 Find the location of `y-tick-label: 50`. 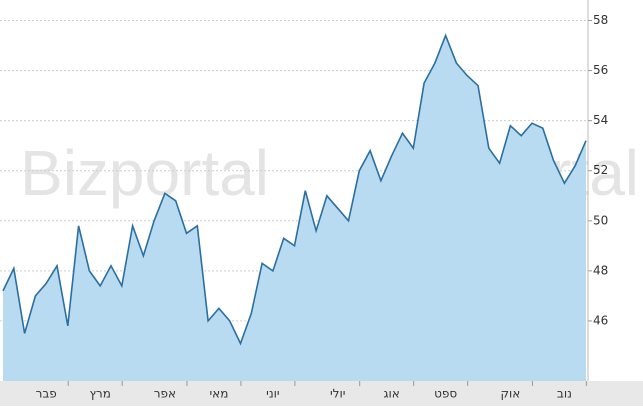

y-tick-label: 50 is located at coordinates (600, 220).